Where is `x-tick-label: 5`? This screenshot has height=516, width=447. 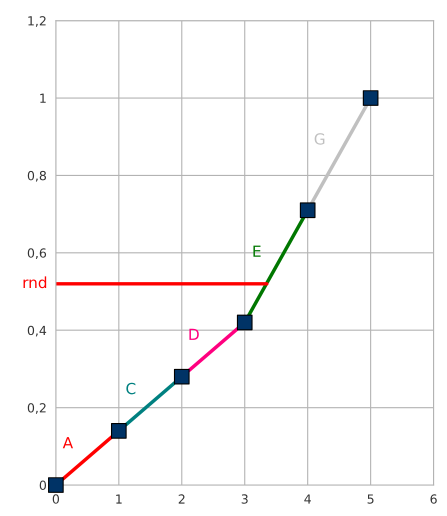
x-tick-label: 5 is located at coordinates (371, 499).